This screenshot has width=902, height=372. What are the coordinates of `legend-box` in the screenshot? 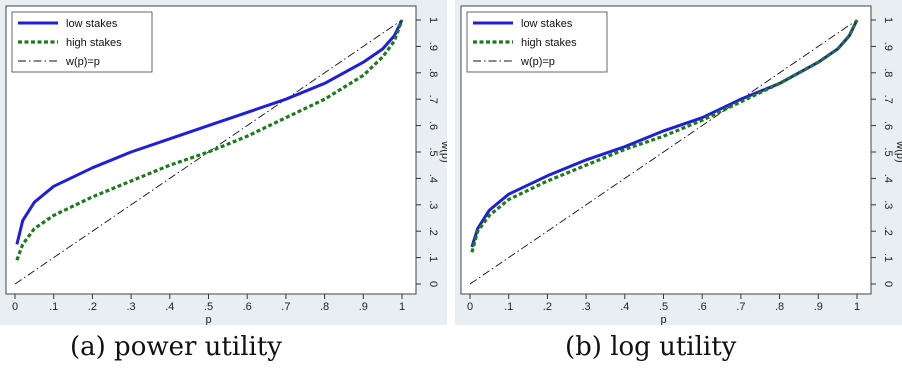 It's located at (537, 42).